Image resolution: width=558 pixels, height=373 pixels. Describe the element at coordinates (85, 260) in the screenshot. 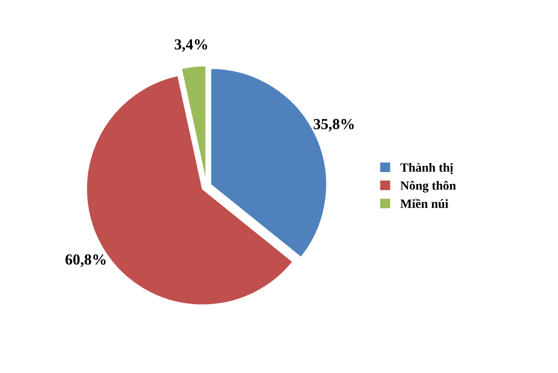

I see `data-label: 60,8%` at that location.